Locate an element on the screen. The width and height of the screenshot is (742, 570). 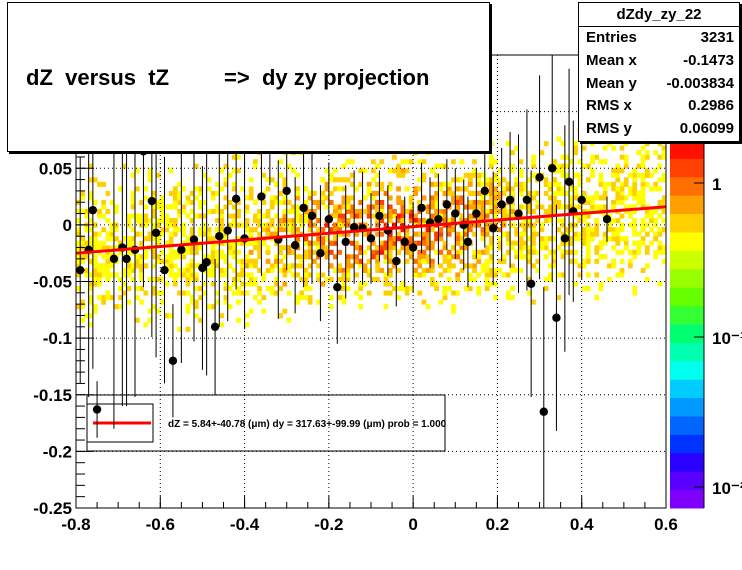
stats-value: 3231 is located at coordinates (717, 37).